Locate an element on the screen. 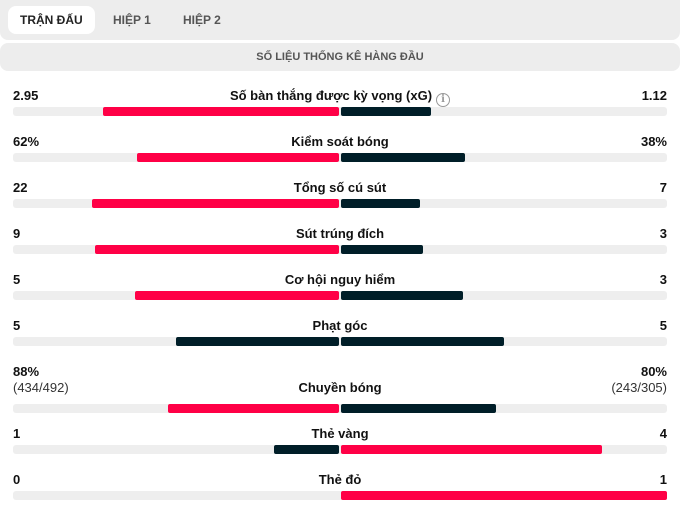  stat-label: Thẻ vàng is located at coordinates (340, 433).